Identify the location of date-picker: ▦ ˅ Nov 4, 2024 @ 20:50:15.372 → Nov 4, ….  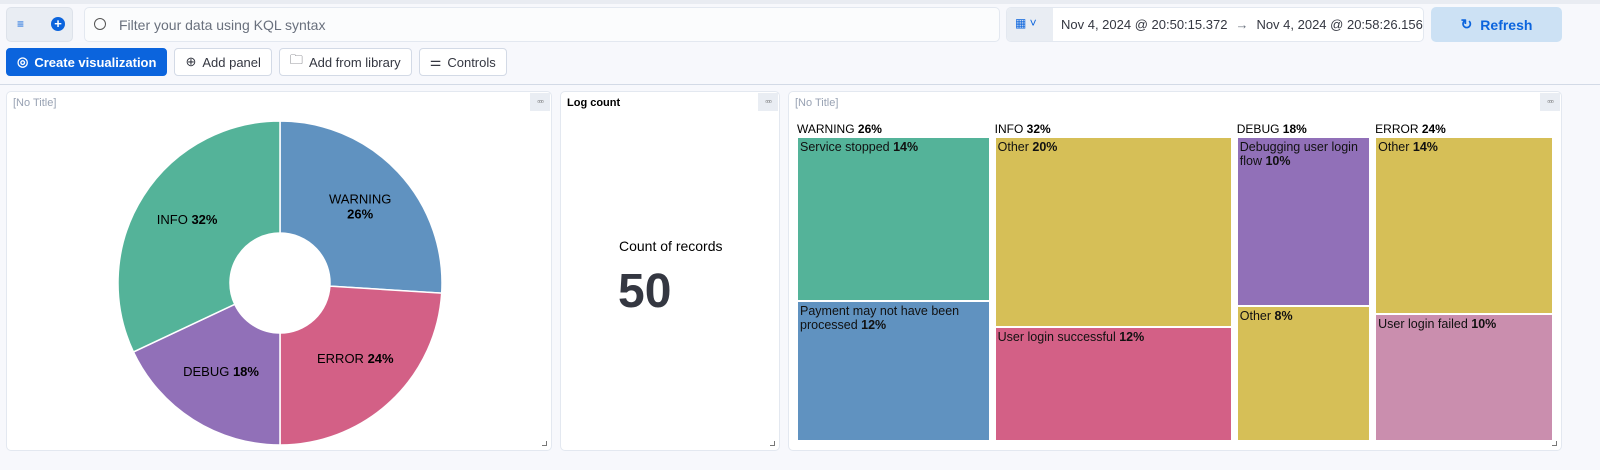
(1215, 24).